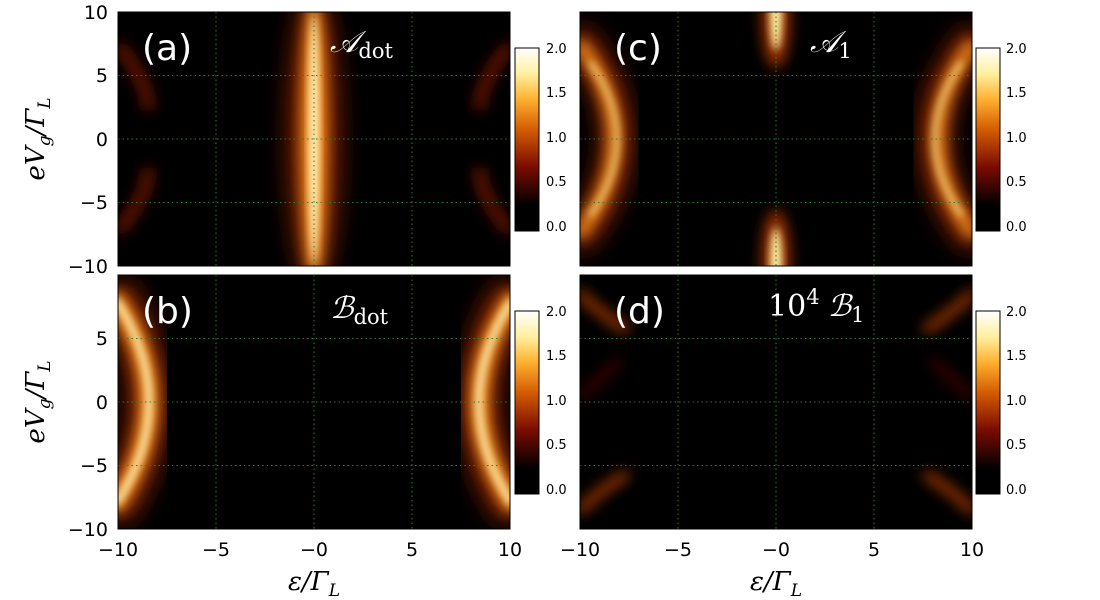  Describe the element at coordinates (136, 76) in the screenshot. I see `heat-a-arc-tl` at that location.